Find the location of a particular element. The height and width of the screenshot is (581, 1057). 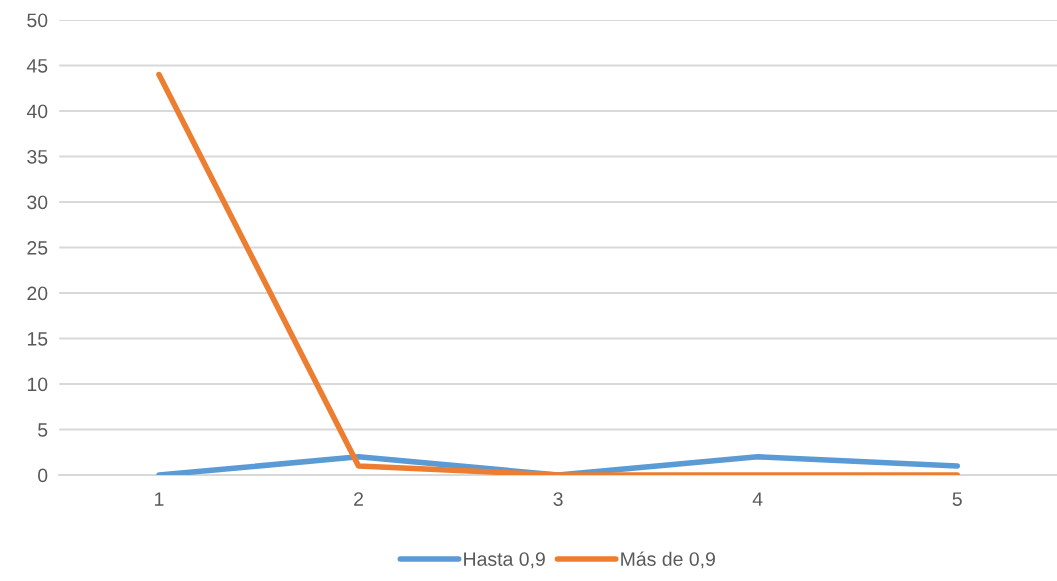

y-tick-label: 25 is located at coordinates (37, 247).